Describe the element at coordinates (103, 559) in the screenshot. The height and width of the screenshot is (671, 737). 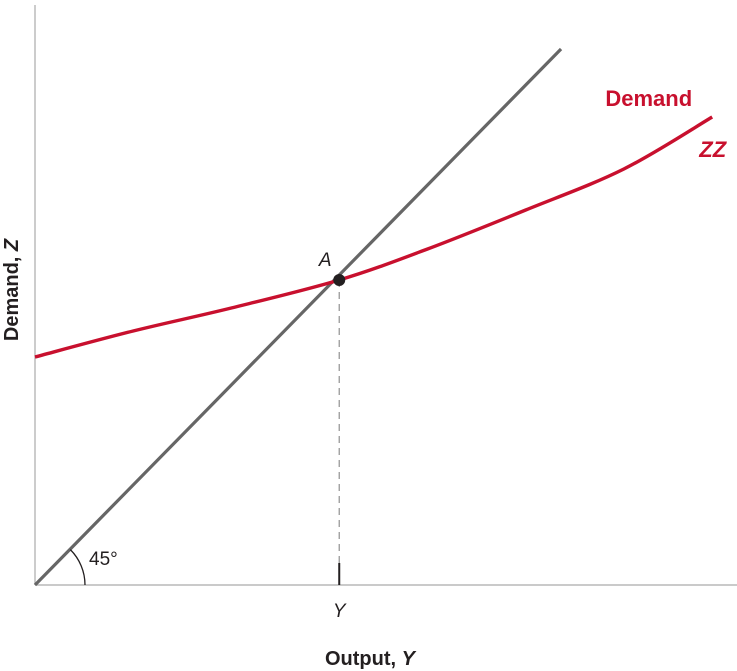
I see `angle-label: 45°` at that location.